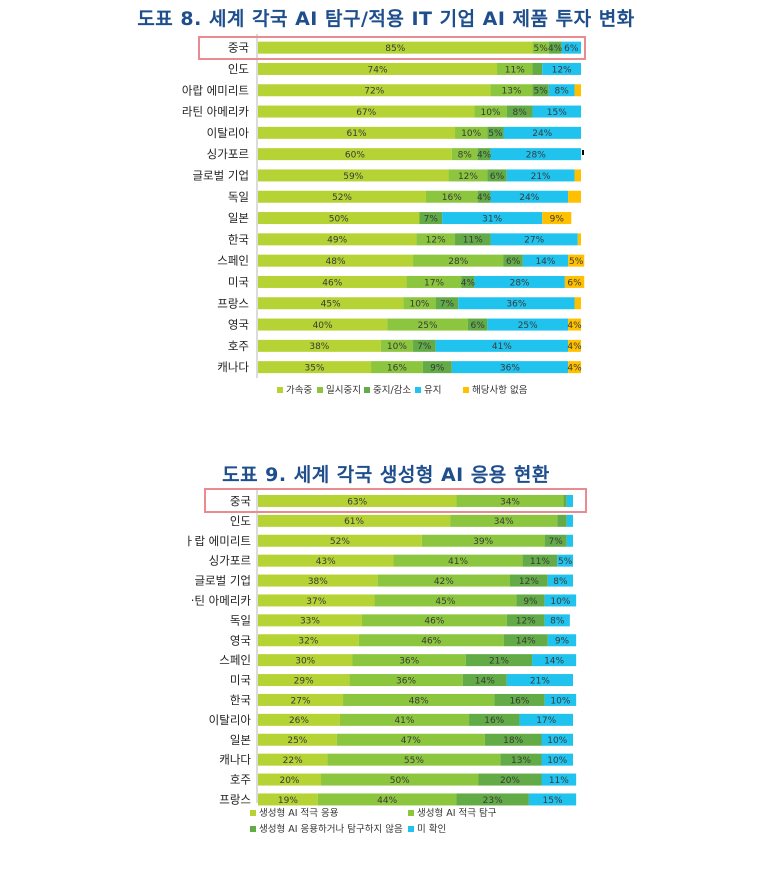 The height and width of the screenshot is (870, 772). What do you see at coordinates (367, 390) in the screenshot?
I see `chart1-legend-swatch` at bounding box center [367, 390].